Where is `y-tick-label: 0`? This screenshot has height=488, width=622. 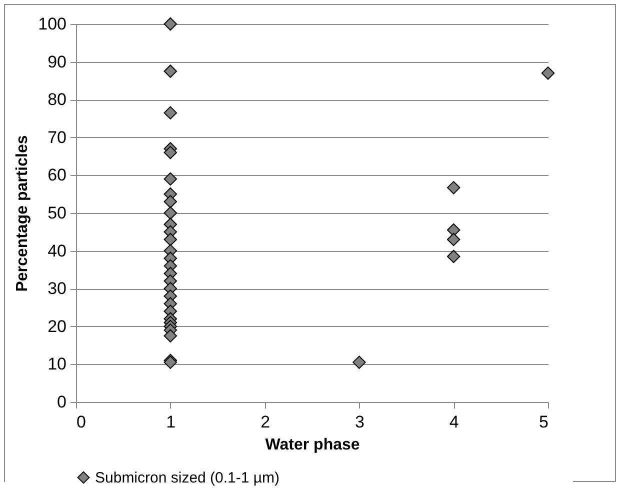
y-tick-label: 0 is located at coordinates (61, 402).